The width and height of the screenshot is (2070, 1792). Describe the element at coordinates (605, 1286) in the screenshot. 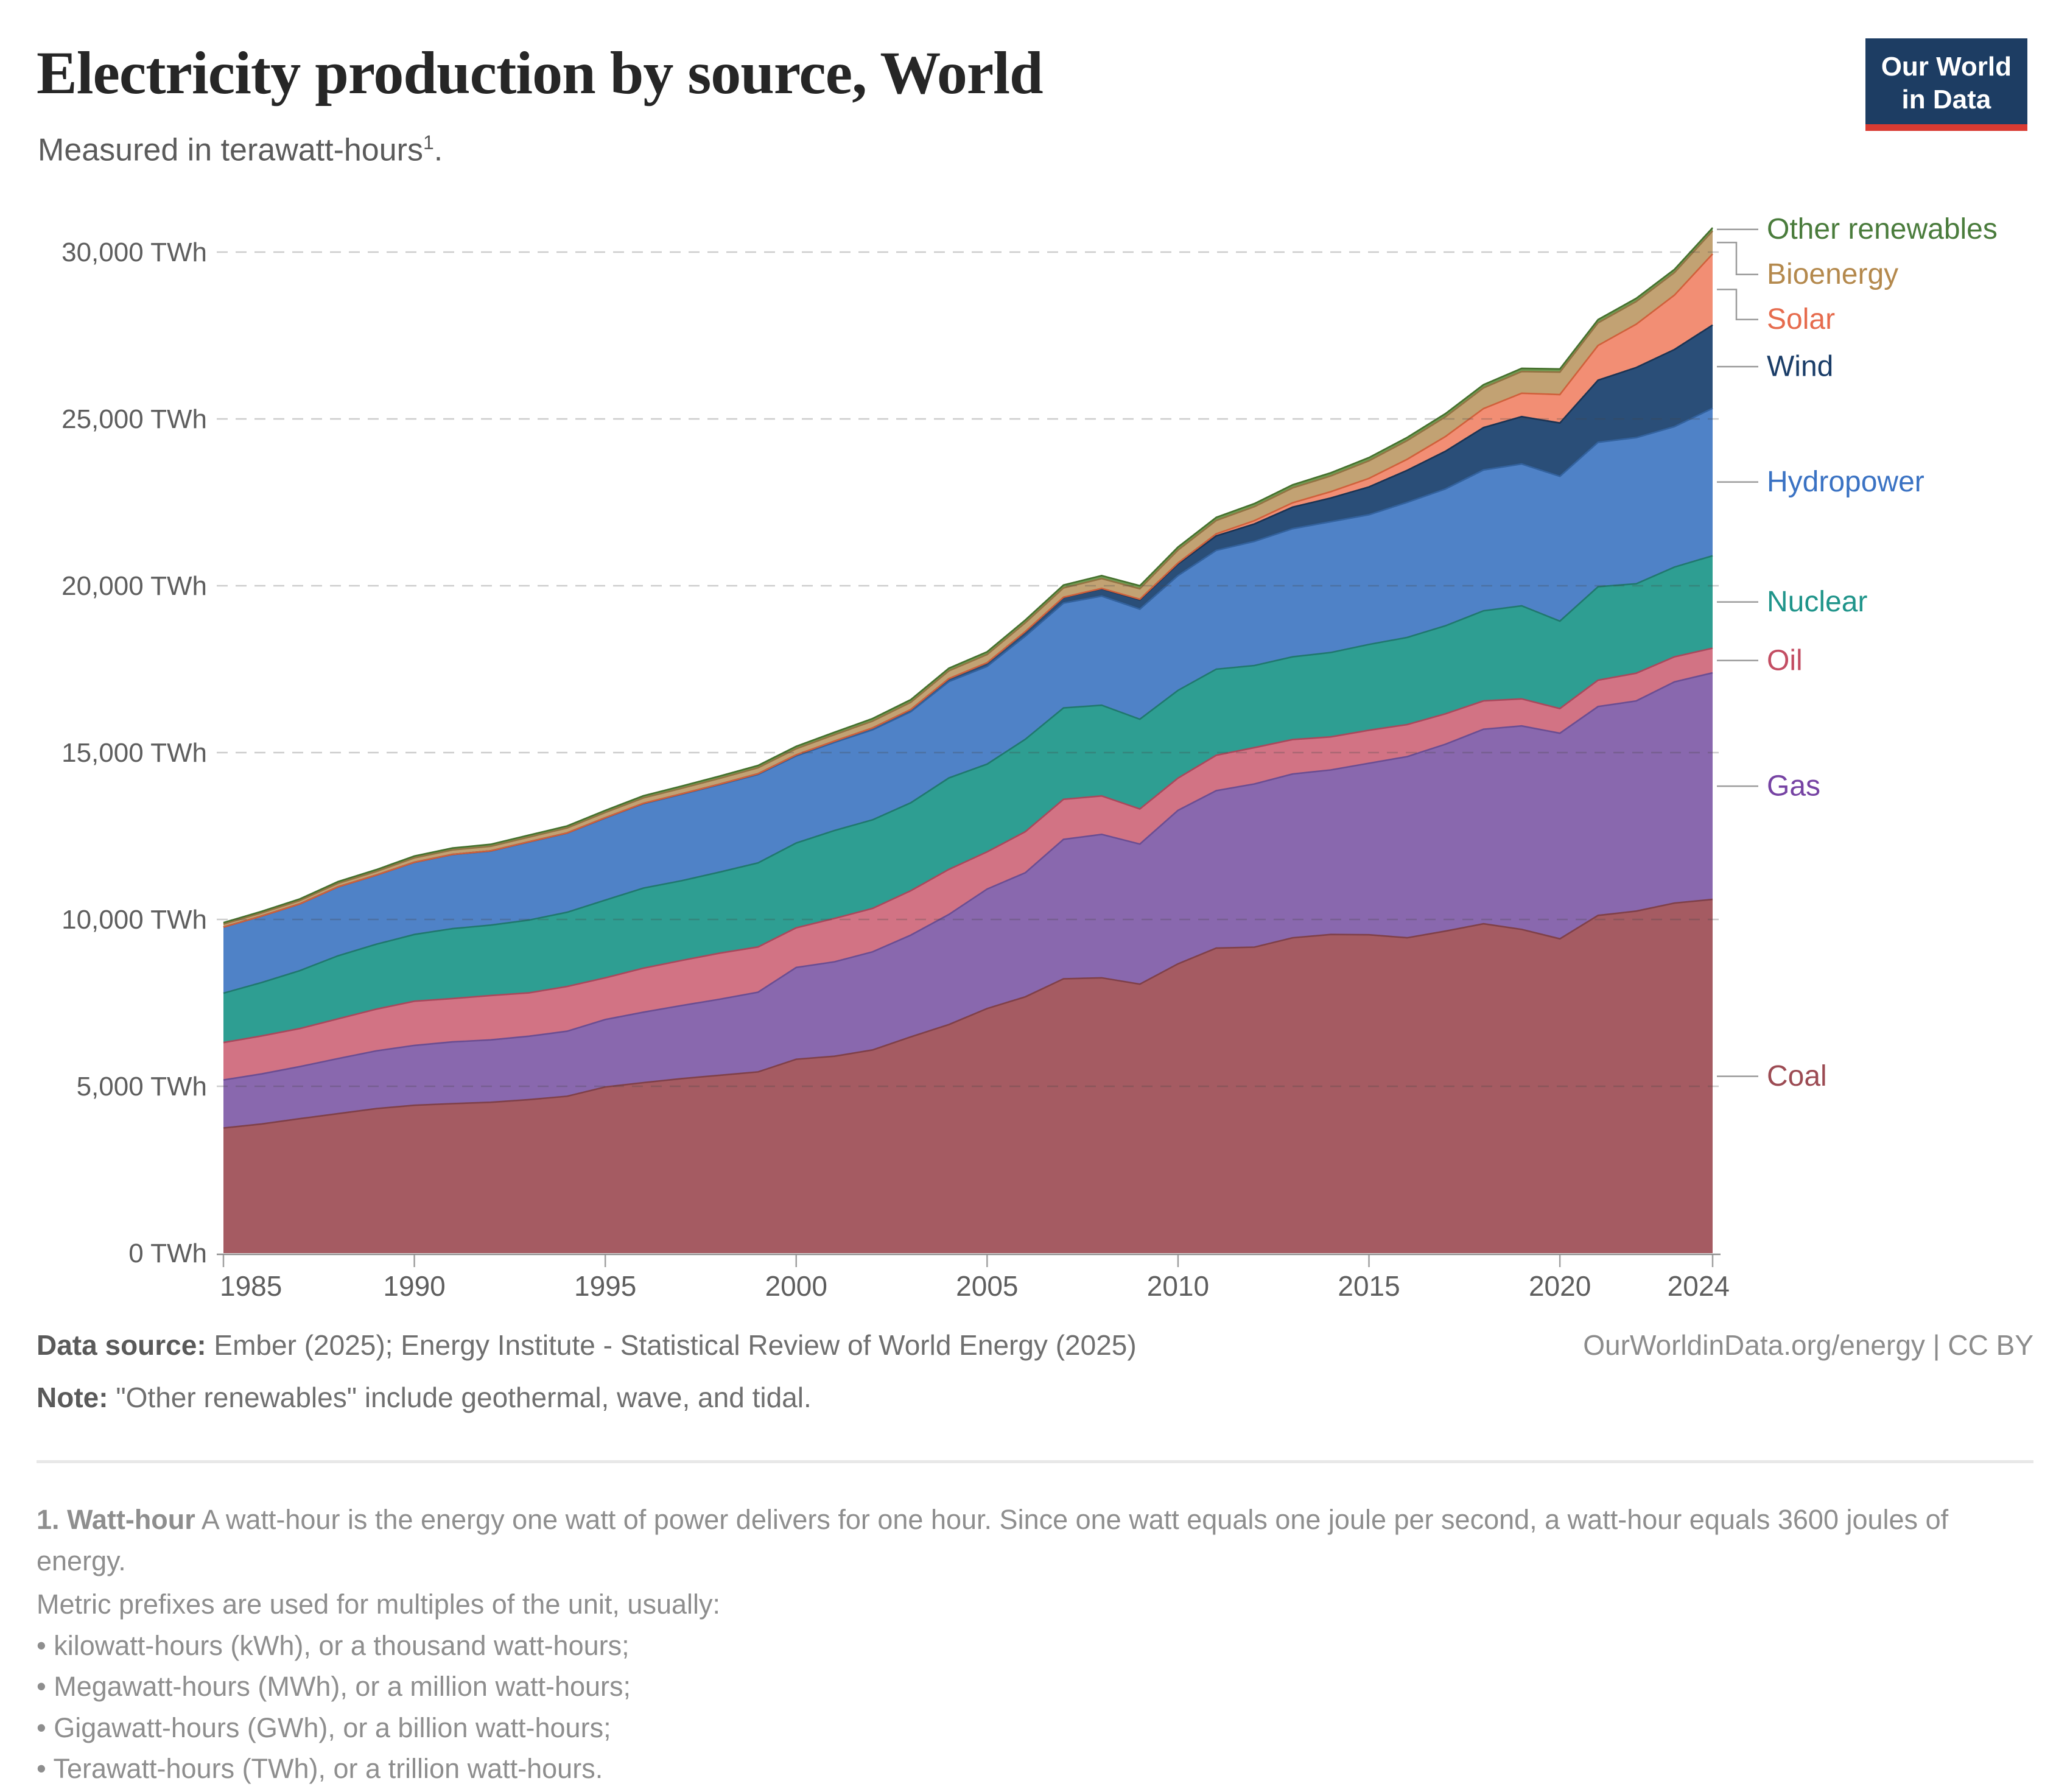

I see `x-axis-label-1995: 1995` at that location.